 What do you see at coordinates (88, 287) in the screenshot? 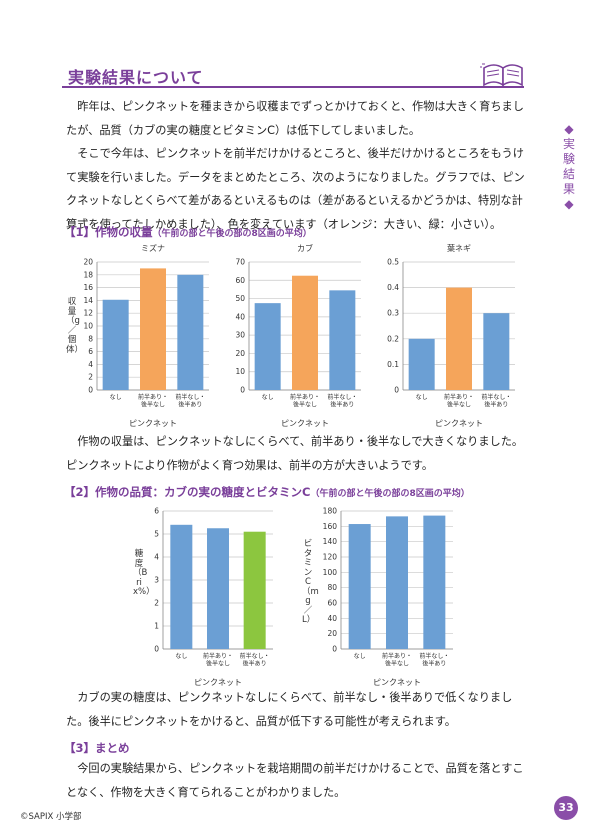
I see `y-tick-label: 16` at bounding box center [88, 287].